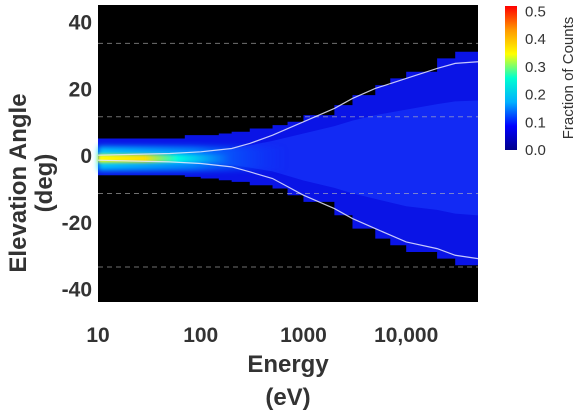  What do you see at coordinates (535, 122) in the screenshot?
I see `colorbar-tick-label: 0.1` at bounding box center [535, 122].